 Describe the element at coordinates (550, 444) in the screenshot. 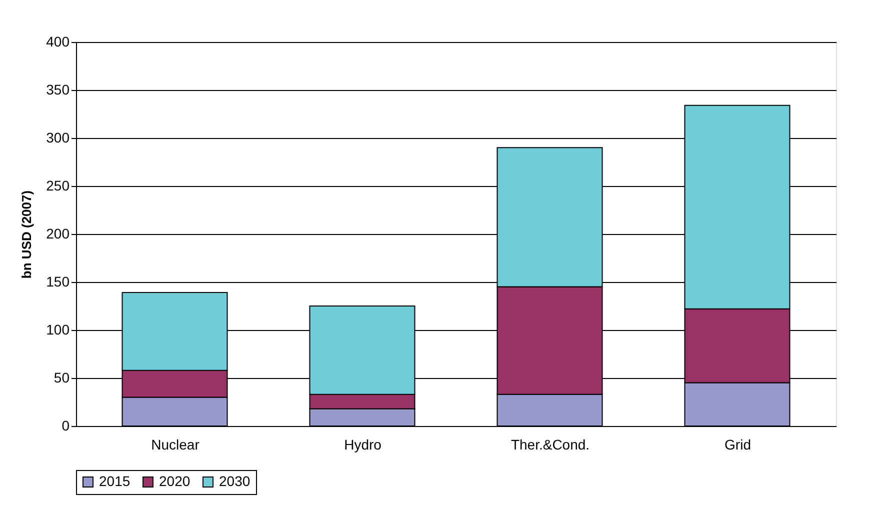

I see `x-tick-label: Ther.&Cond.` at that location.